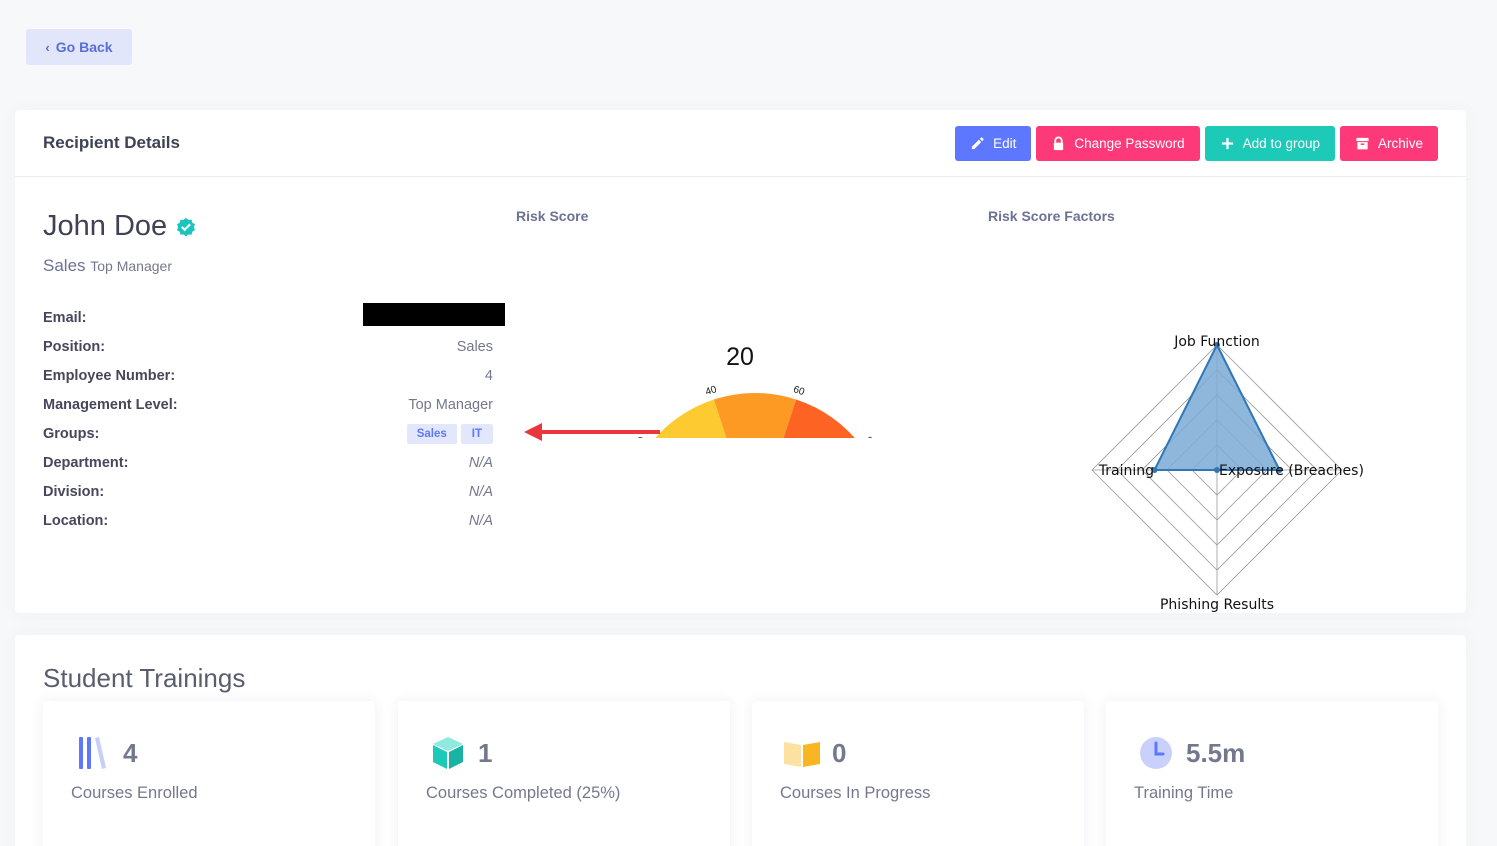 This screenshot has width=1497, height=846. I want to click on employee-number-label: Employee Number:, so click(109, 375).